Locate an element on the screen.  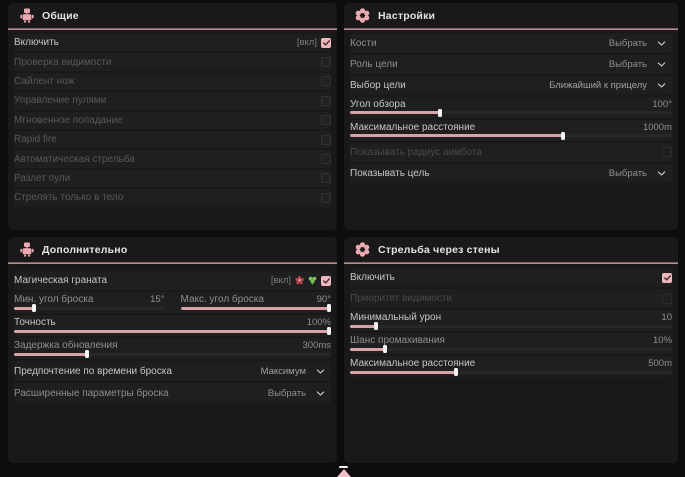
flower-icon is located at coordinates (362, 249).